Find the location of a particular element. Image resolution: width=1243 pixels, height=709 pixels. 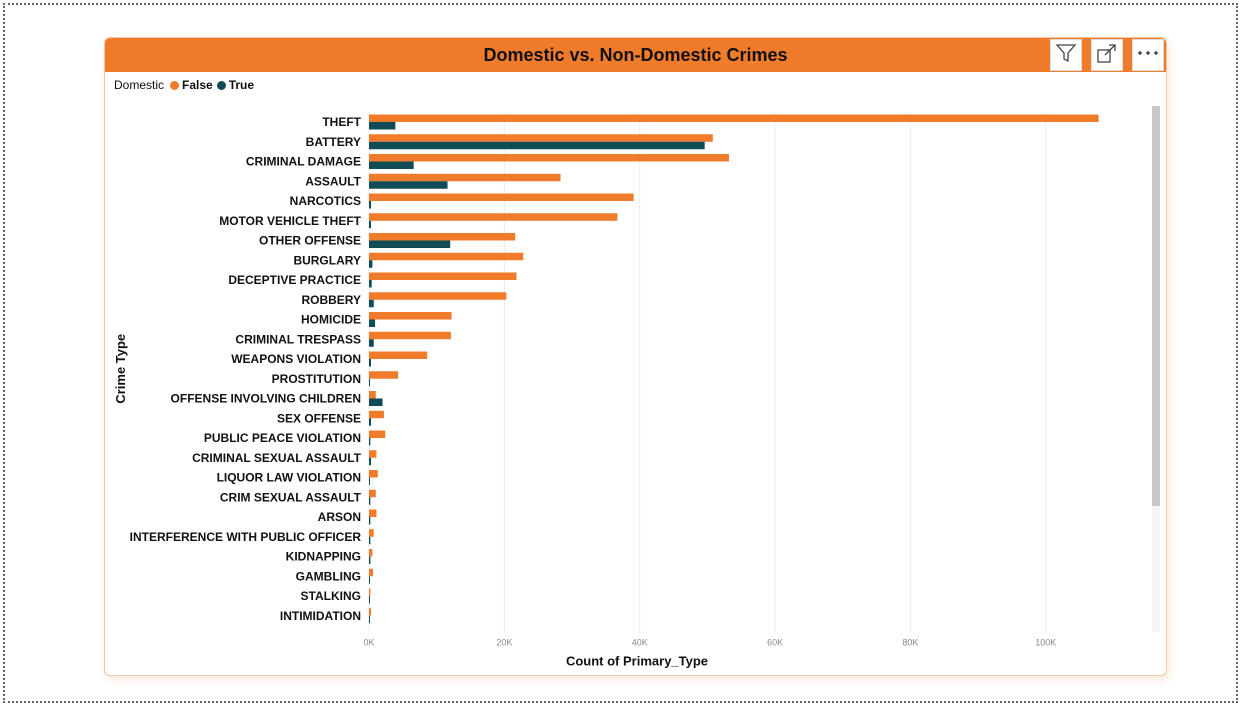

y-category-label: ARSON is located at coordinates (339, 517).